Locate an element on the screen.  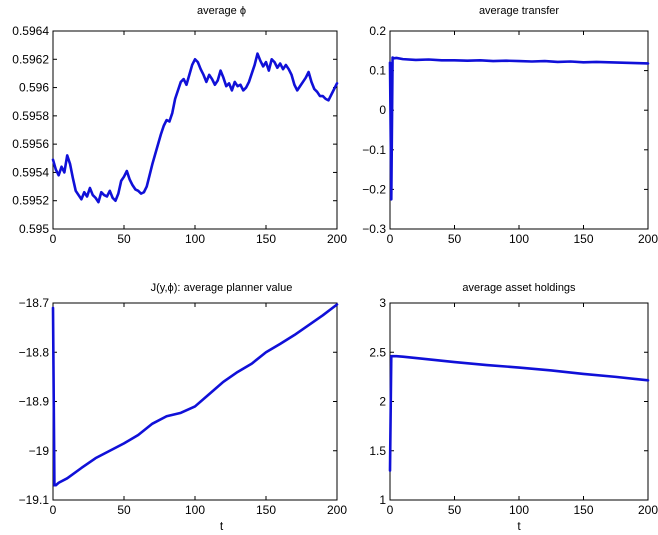
panel-4-series-line is located at coordinates (519, 413).